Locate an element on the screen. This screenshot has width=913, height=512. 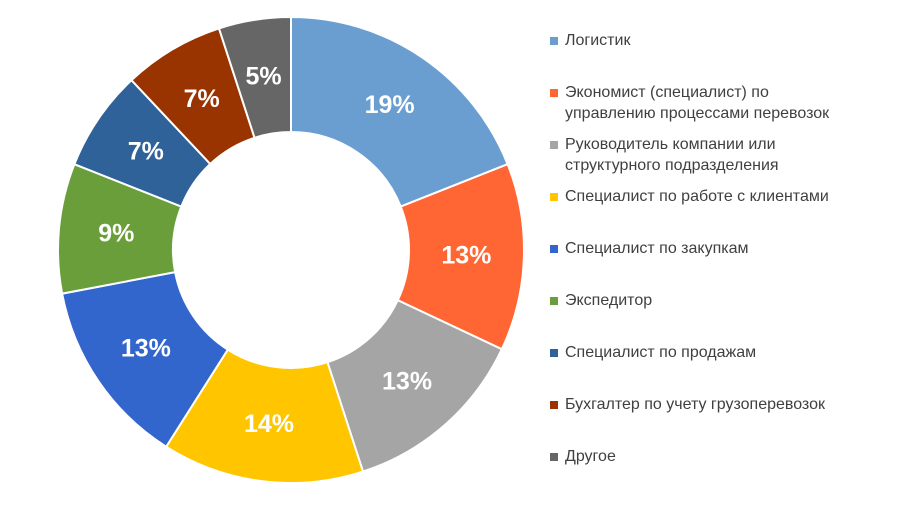
legend-item-7: Специалист по продажам is located at coordinates (730, 352).